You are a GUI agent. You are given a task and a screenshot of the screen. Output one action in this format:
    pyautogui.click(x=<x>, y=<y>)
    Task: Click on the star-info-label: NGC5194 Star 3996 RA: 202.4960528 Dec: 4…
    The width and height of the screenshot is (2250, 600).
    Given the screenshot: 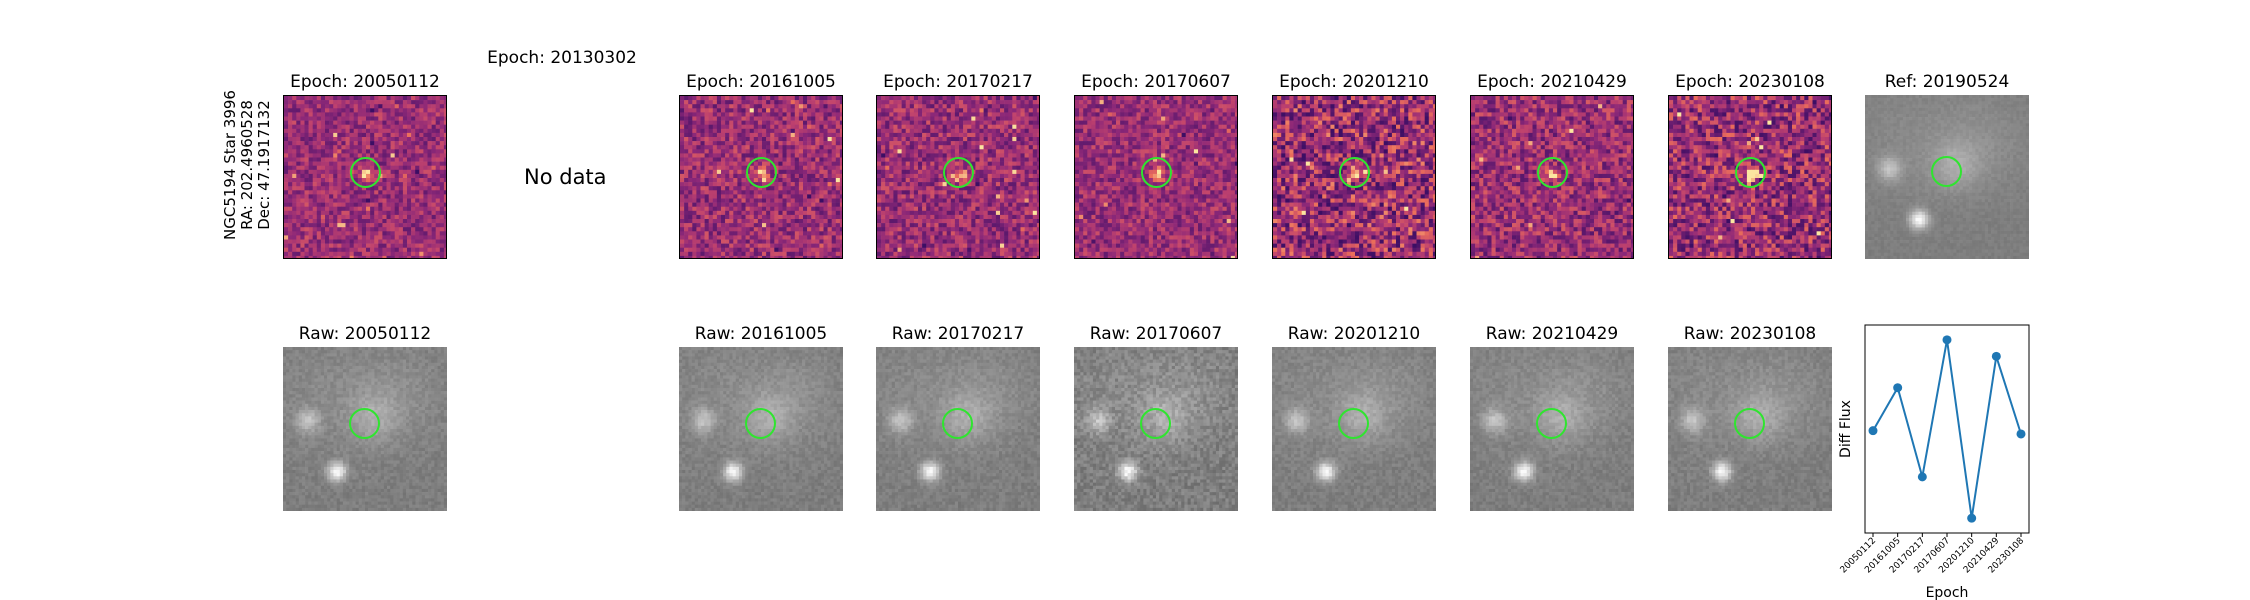 What is the action you would take?
    pyautogui.click(x=247, y=165)
    